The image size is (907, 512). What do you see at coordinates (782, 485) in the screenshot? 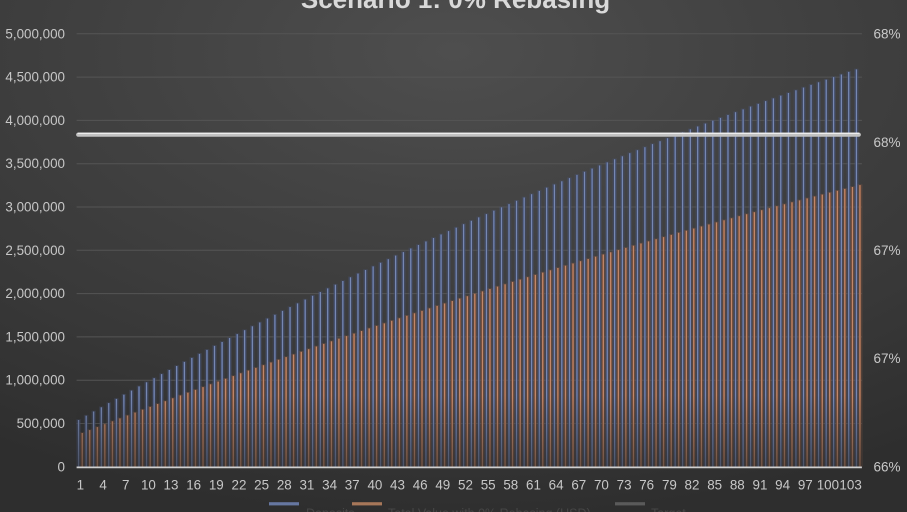
I see `svg-text: 94` at bounding box center [782, 485].